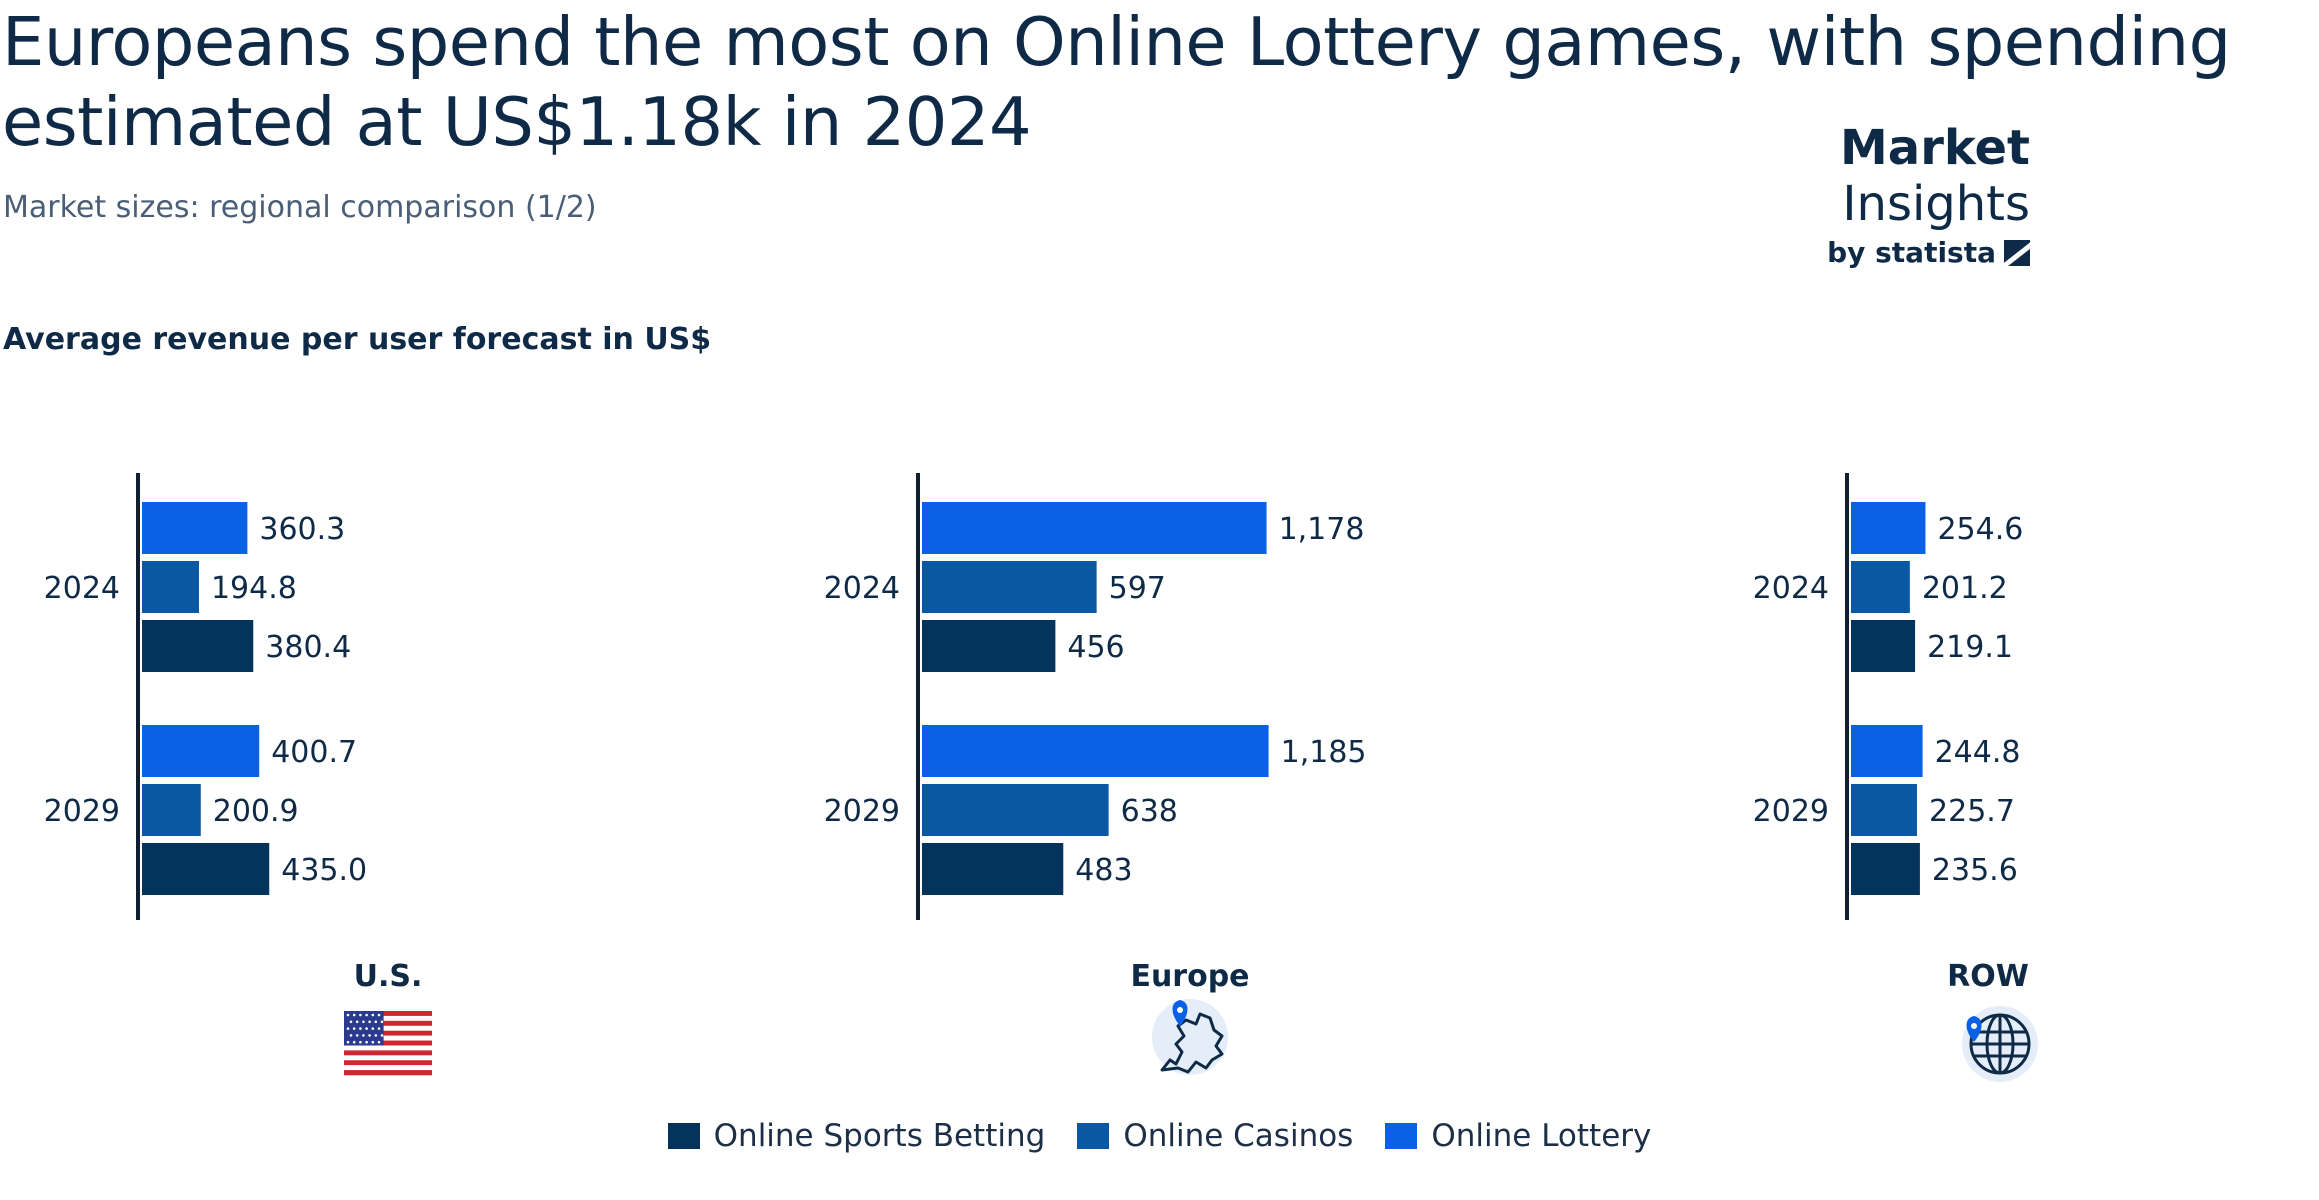 This screenshot has height=1200, width=2319. What do you see at coordinates (308, 647) in the screenshot?
I see `bar-value-u-s-2024-online-sports-betting: 380.4` at bounding box center [308, 647].